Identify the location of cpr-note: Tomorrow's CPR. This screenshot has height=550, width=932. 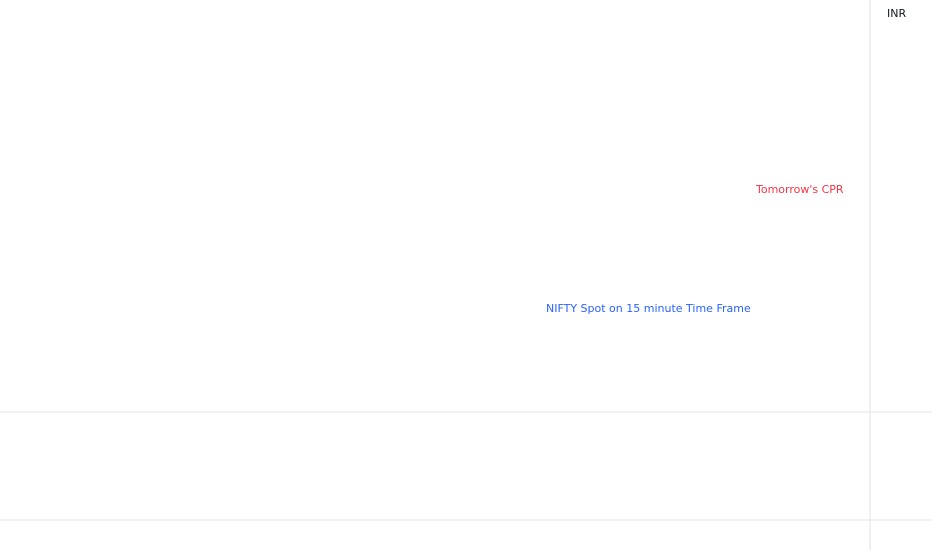
(799, 189).